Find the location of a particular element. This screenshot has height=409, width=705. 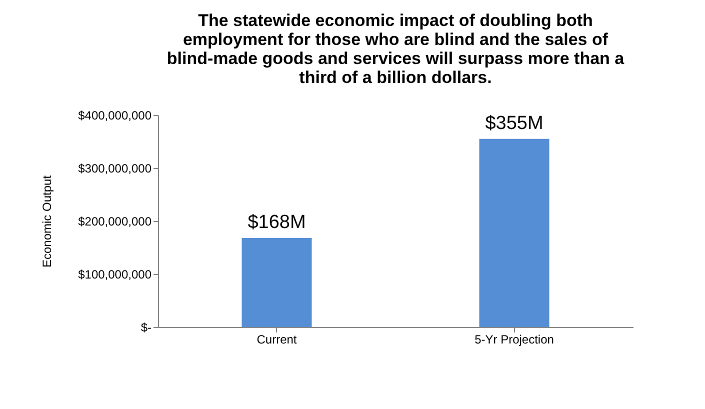

chart-title: The statewide economic impact of doubling both employment for those who are blind and the sales of blind-made goods and services will surpass more than a third of a billion dollars. is located at coordinates (395, 49).